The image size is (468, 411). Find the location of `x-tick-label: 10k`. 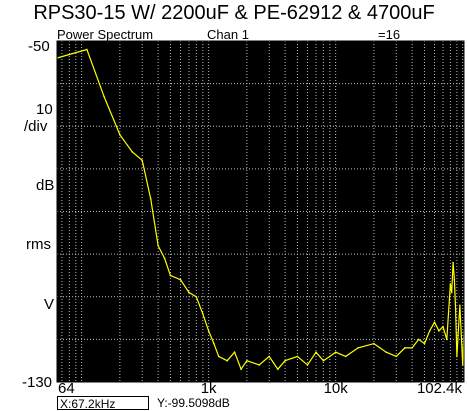

x-tick-label: 10k is located at coordinates (336, 388).